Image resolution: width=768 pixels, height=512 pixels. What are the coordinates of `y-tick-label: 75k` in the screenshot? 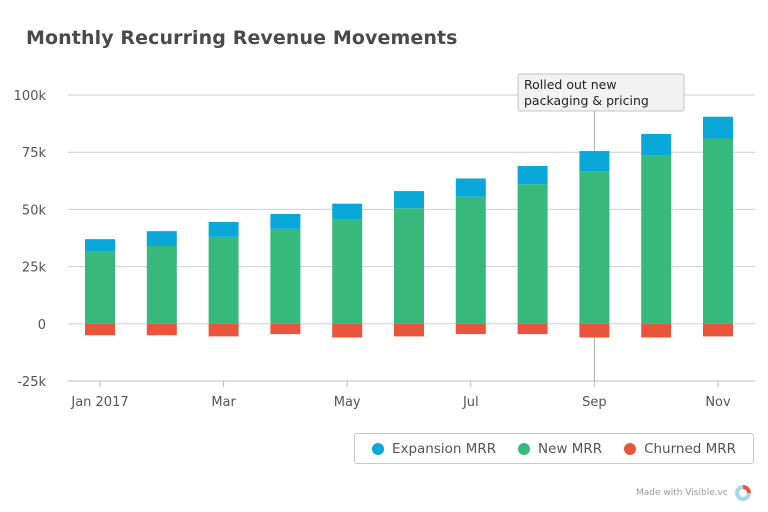 It's located at (34, 153).